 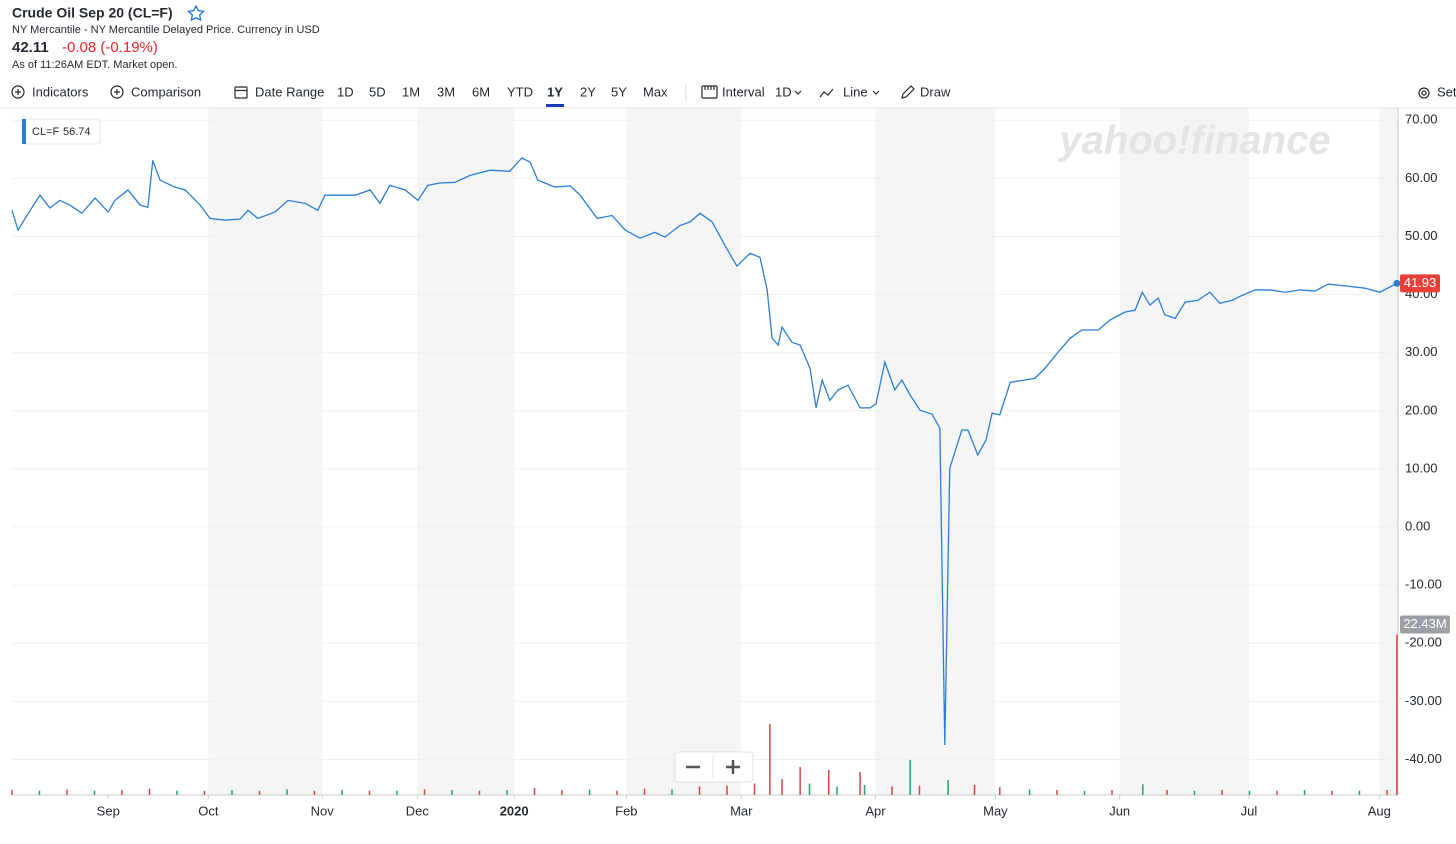 What do you see at coordinates (1420, 283) in the screenshot?
I see `last-price-tag` at bounding box center [1420, 283].